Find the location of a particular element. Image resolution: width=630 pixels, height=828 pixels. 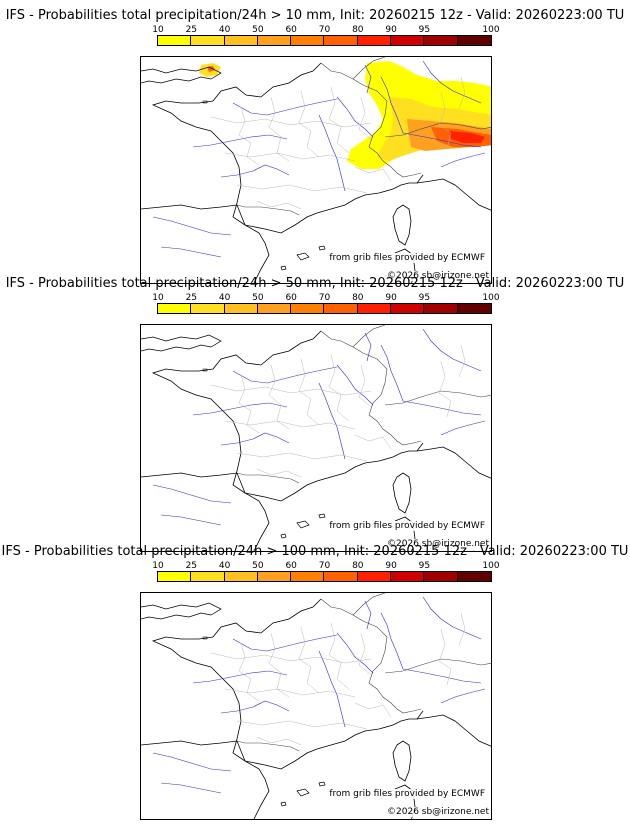

precip-core-dover is located at coordinates (211, 69).